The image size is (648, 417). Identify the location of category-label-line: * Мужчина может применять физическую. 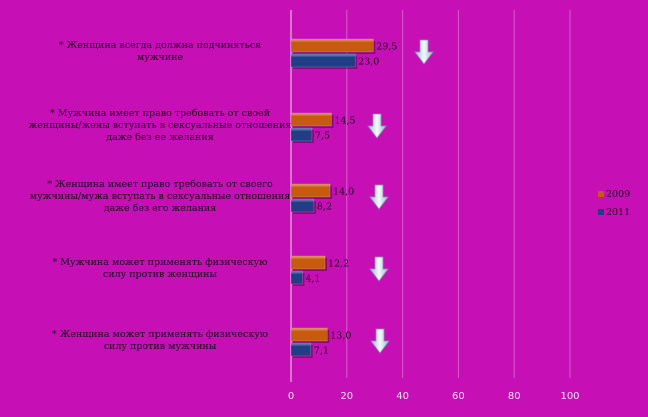
(159, 262).